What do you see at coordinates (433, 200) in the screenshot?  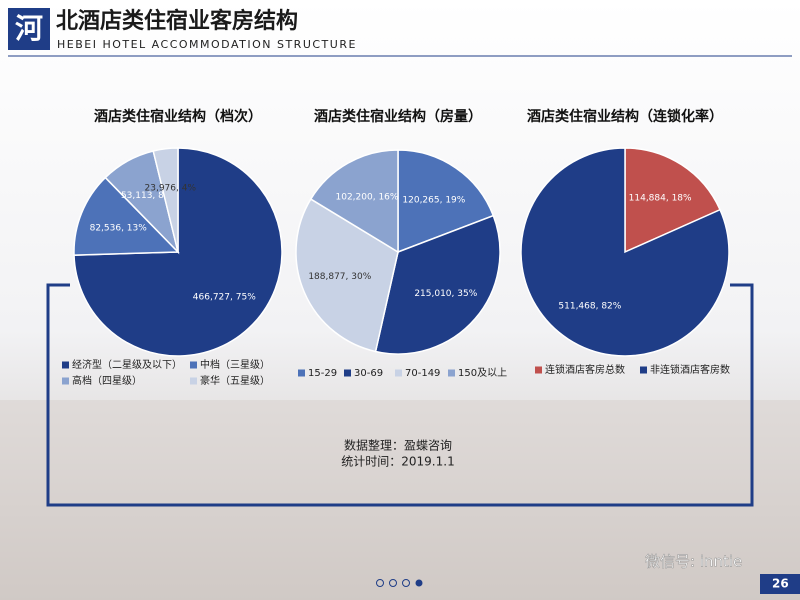 I see `data-label: 120,265, 19%` at bounding box center [433, 200].